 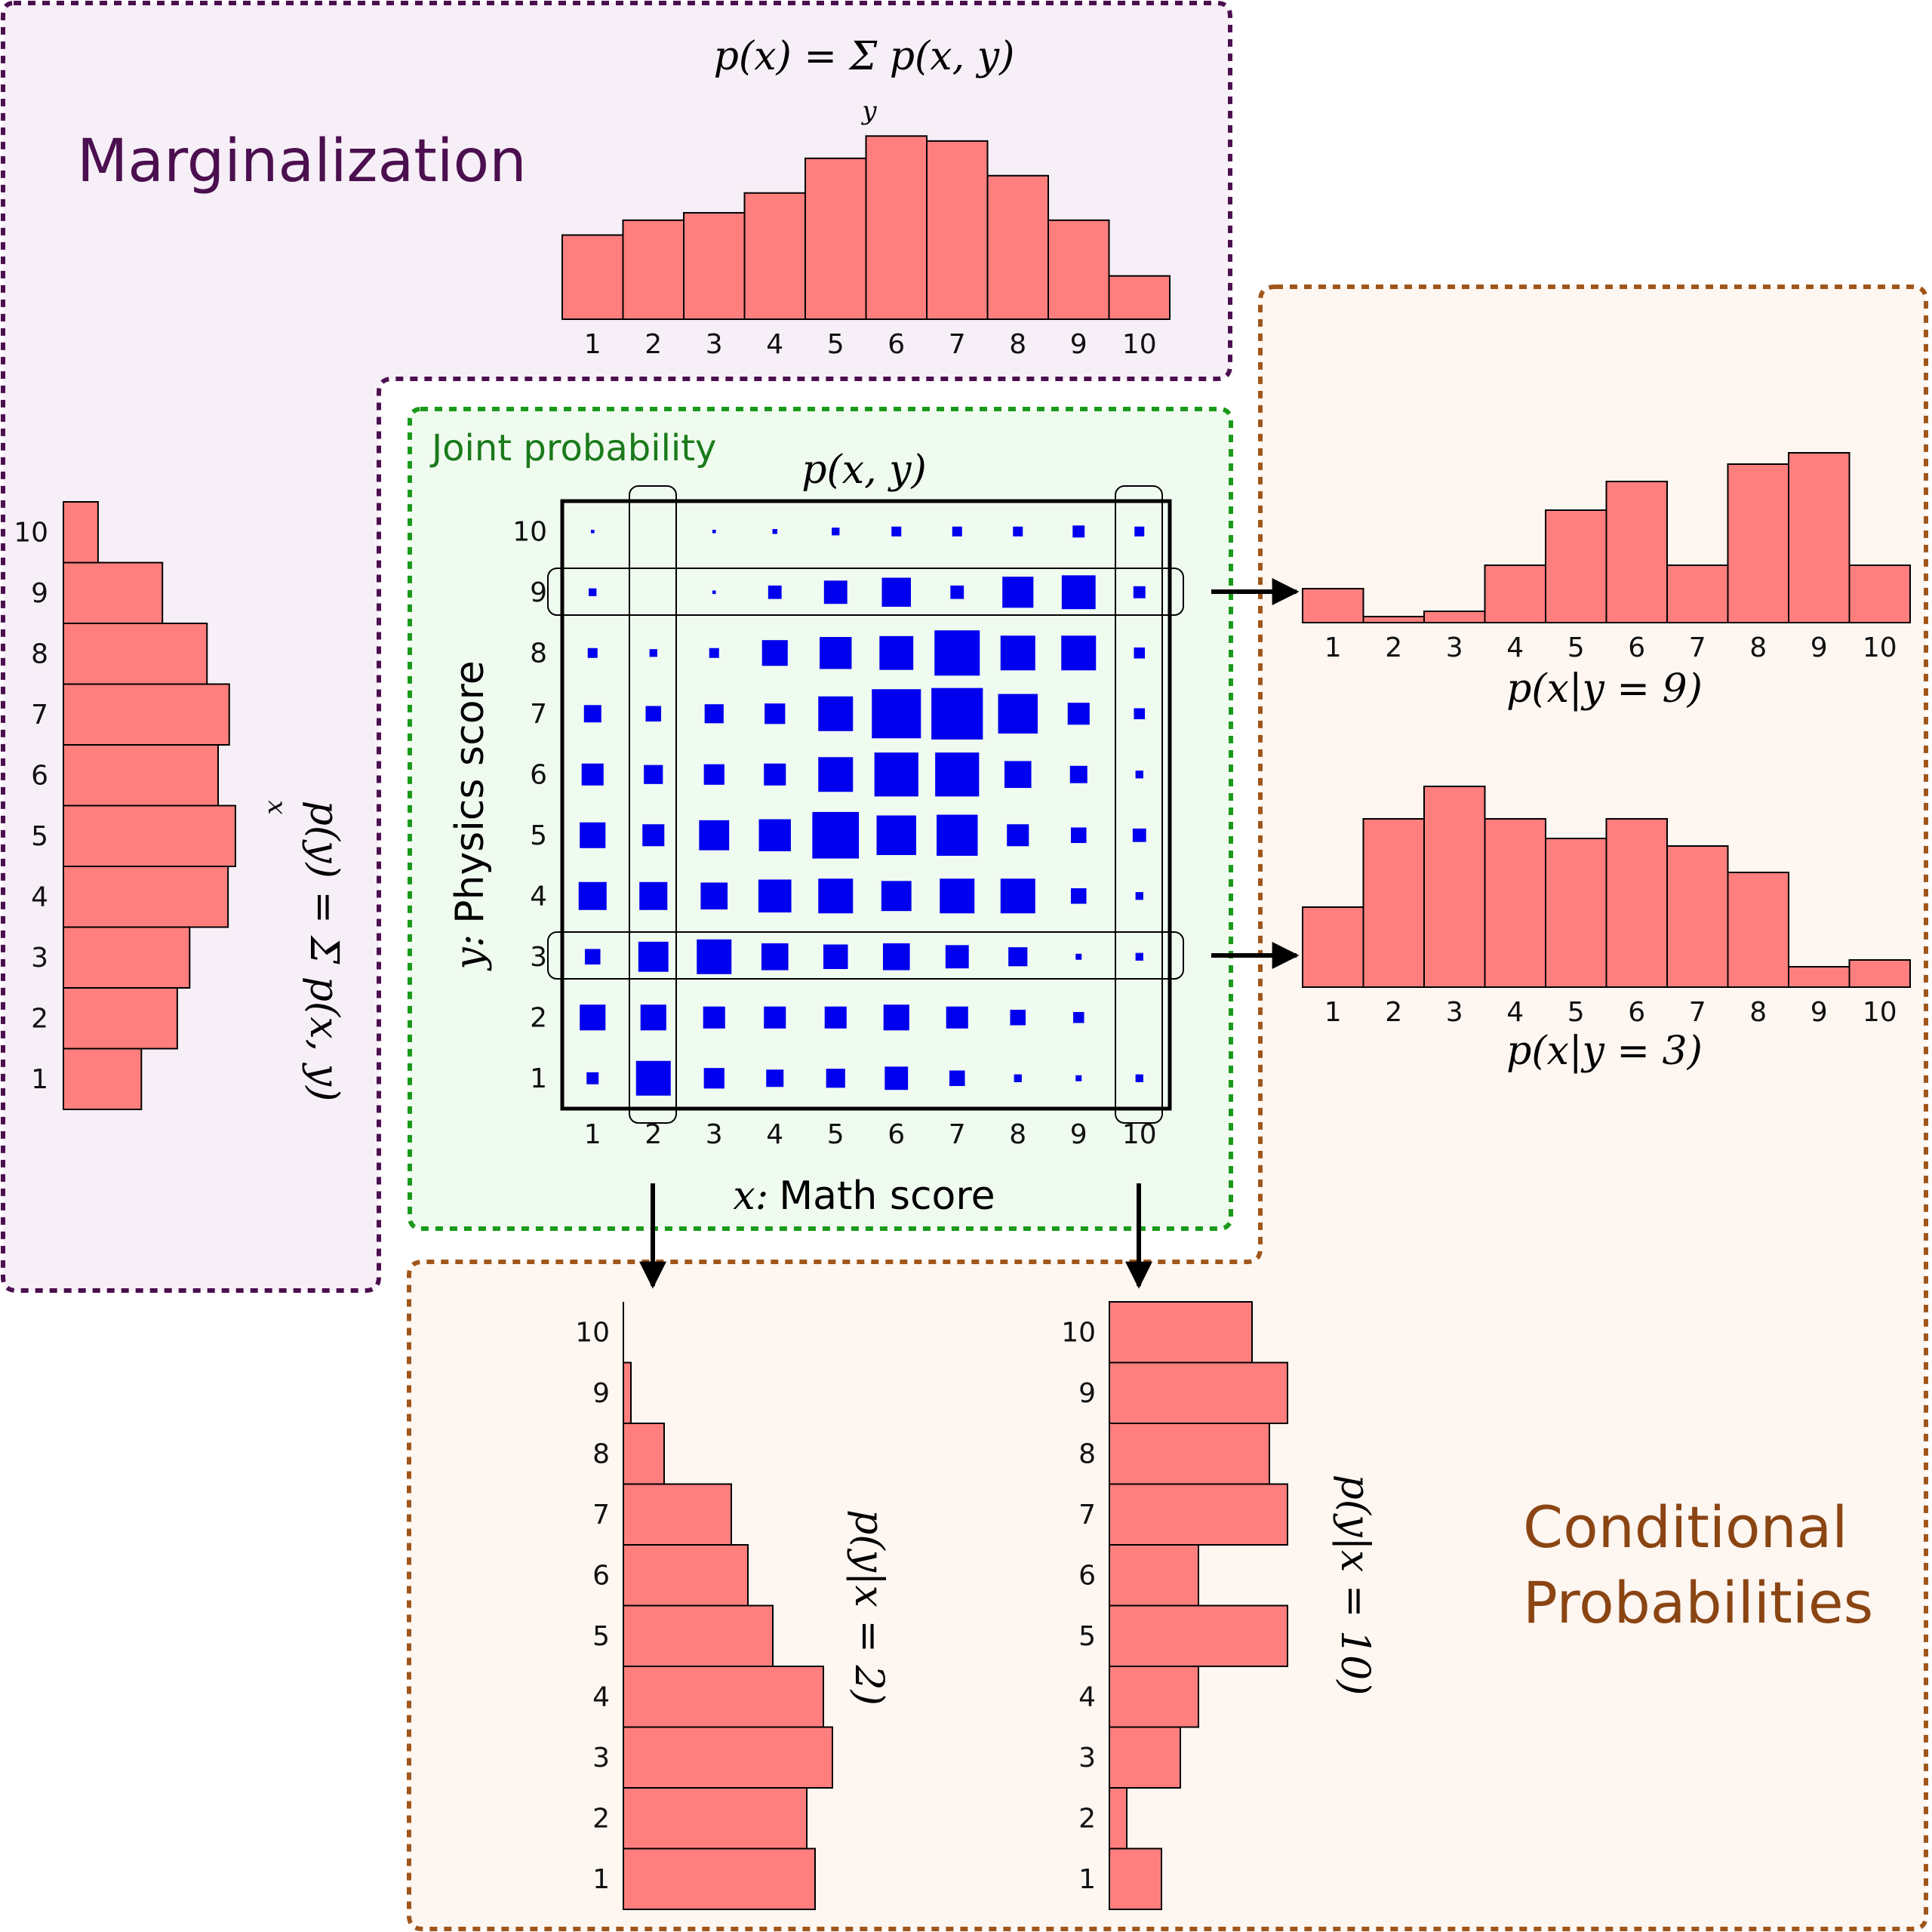 What do you see at coordinates (1333, 647) in the screenshot?
I see `px-given-y9-tick-1: 1` at bounding box center [1333, 647].